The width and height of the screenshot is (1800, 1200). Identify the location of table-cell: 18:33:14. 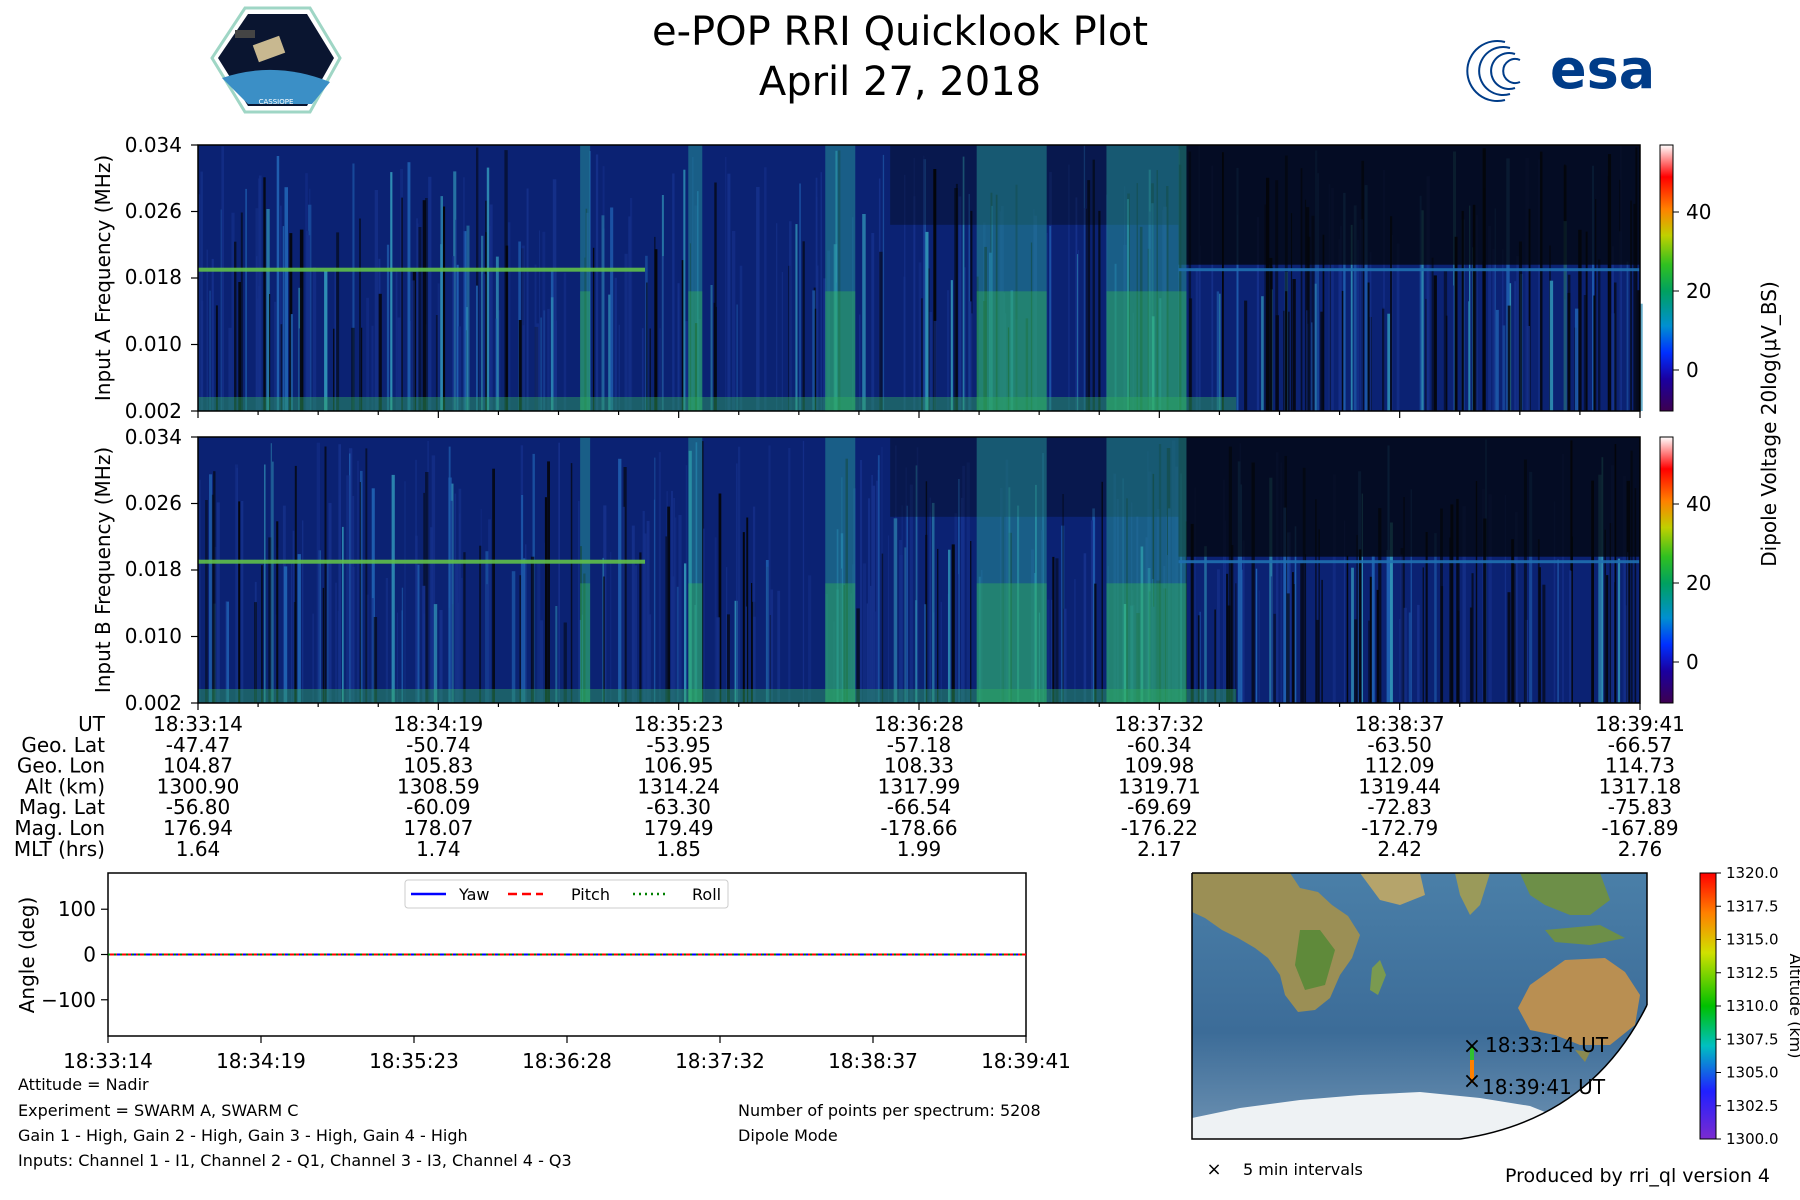
(198, 724).